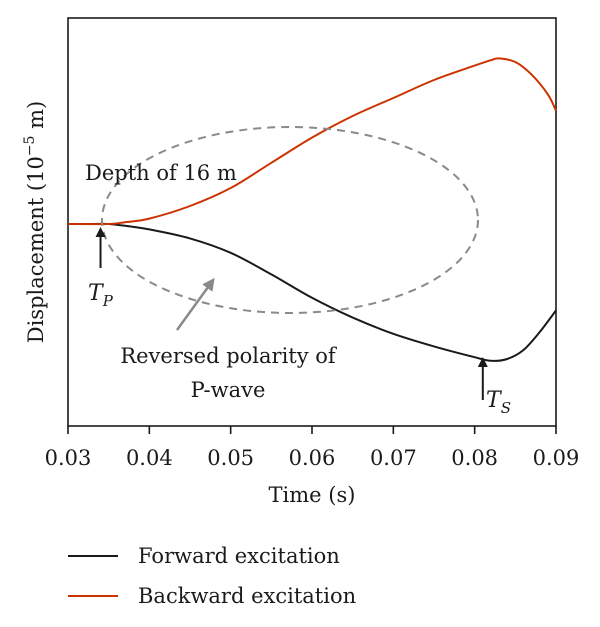 This screenshot has height=627, width=600. Describe the element at coordinates (30, 146) in the screenshot. I see `y-axis-label-exp: −5` at that location.